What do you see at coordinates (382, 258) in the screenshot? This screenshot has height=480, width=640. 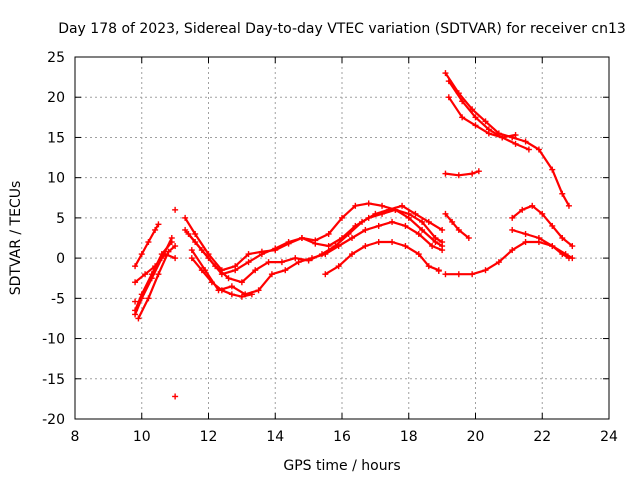 I see `series-arc-k` at bounding box center [382, 258].